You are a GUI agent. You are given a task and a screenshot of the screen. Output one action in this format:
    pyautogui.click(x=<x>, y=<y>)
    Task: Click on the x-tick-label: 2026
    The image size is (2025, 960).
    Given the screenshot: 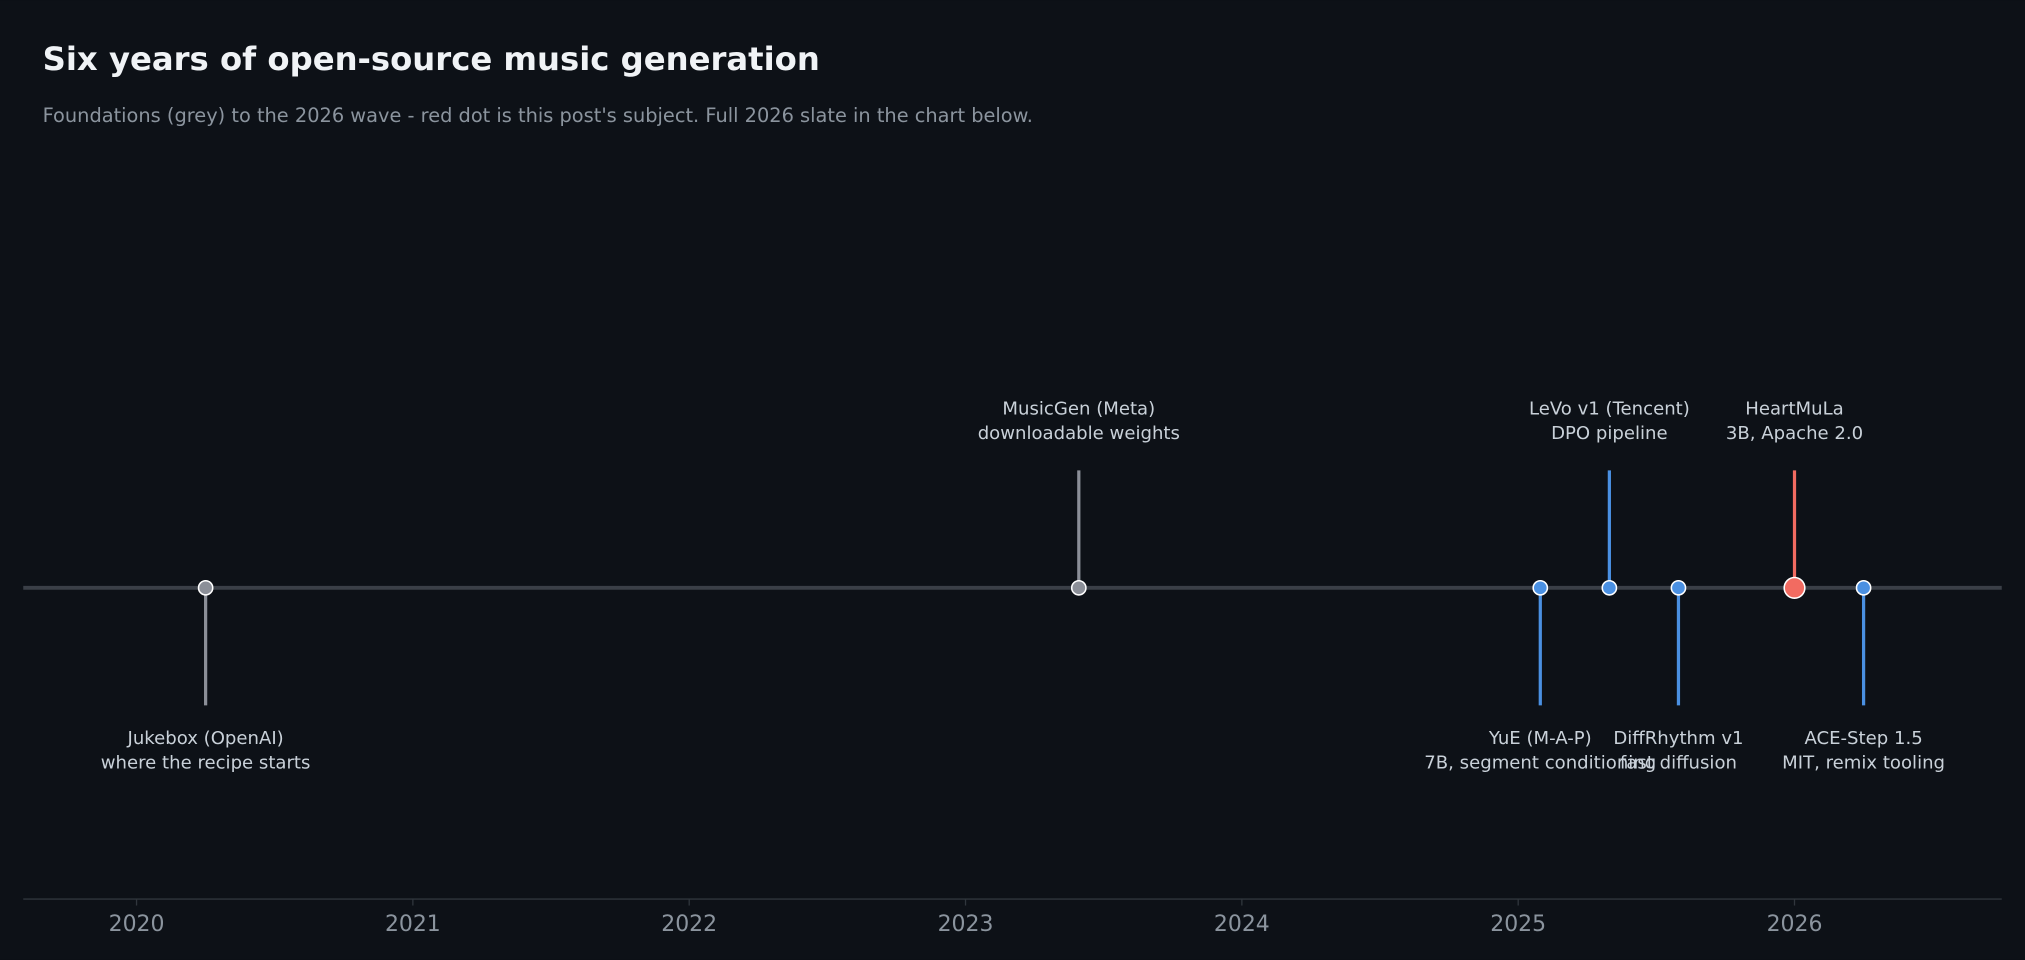 What is the action you would take?
    pyautogui.click(x=1795, y=924)
    